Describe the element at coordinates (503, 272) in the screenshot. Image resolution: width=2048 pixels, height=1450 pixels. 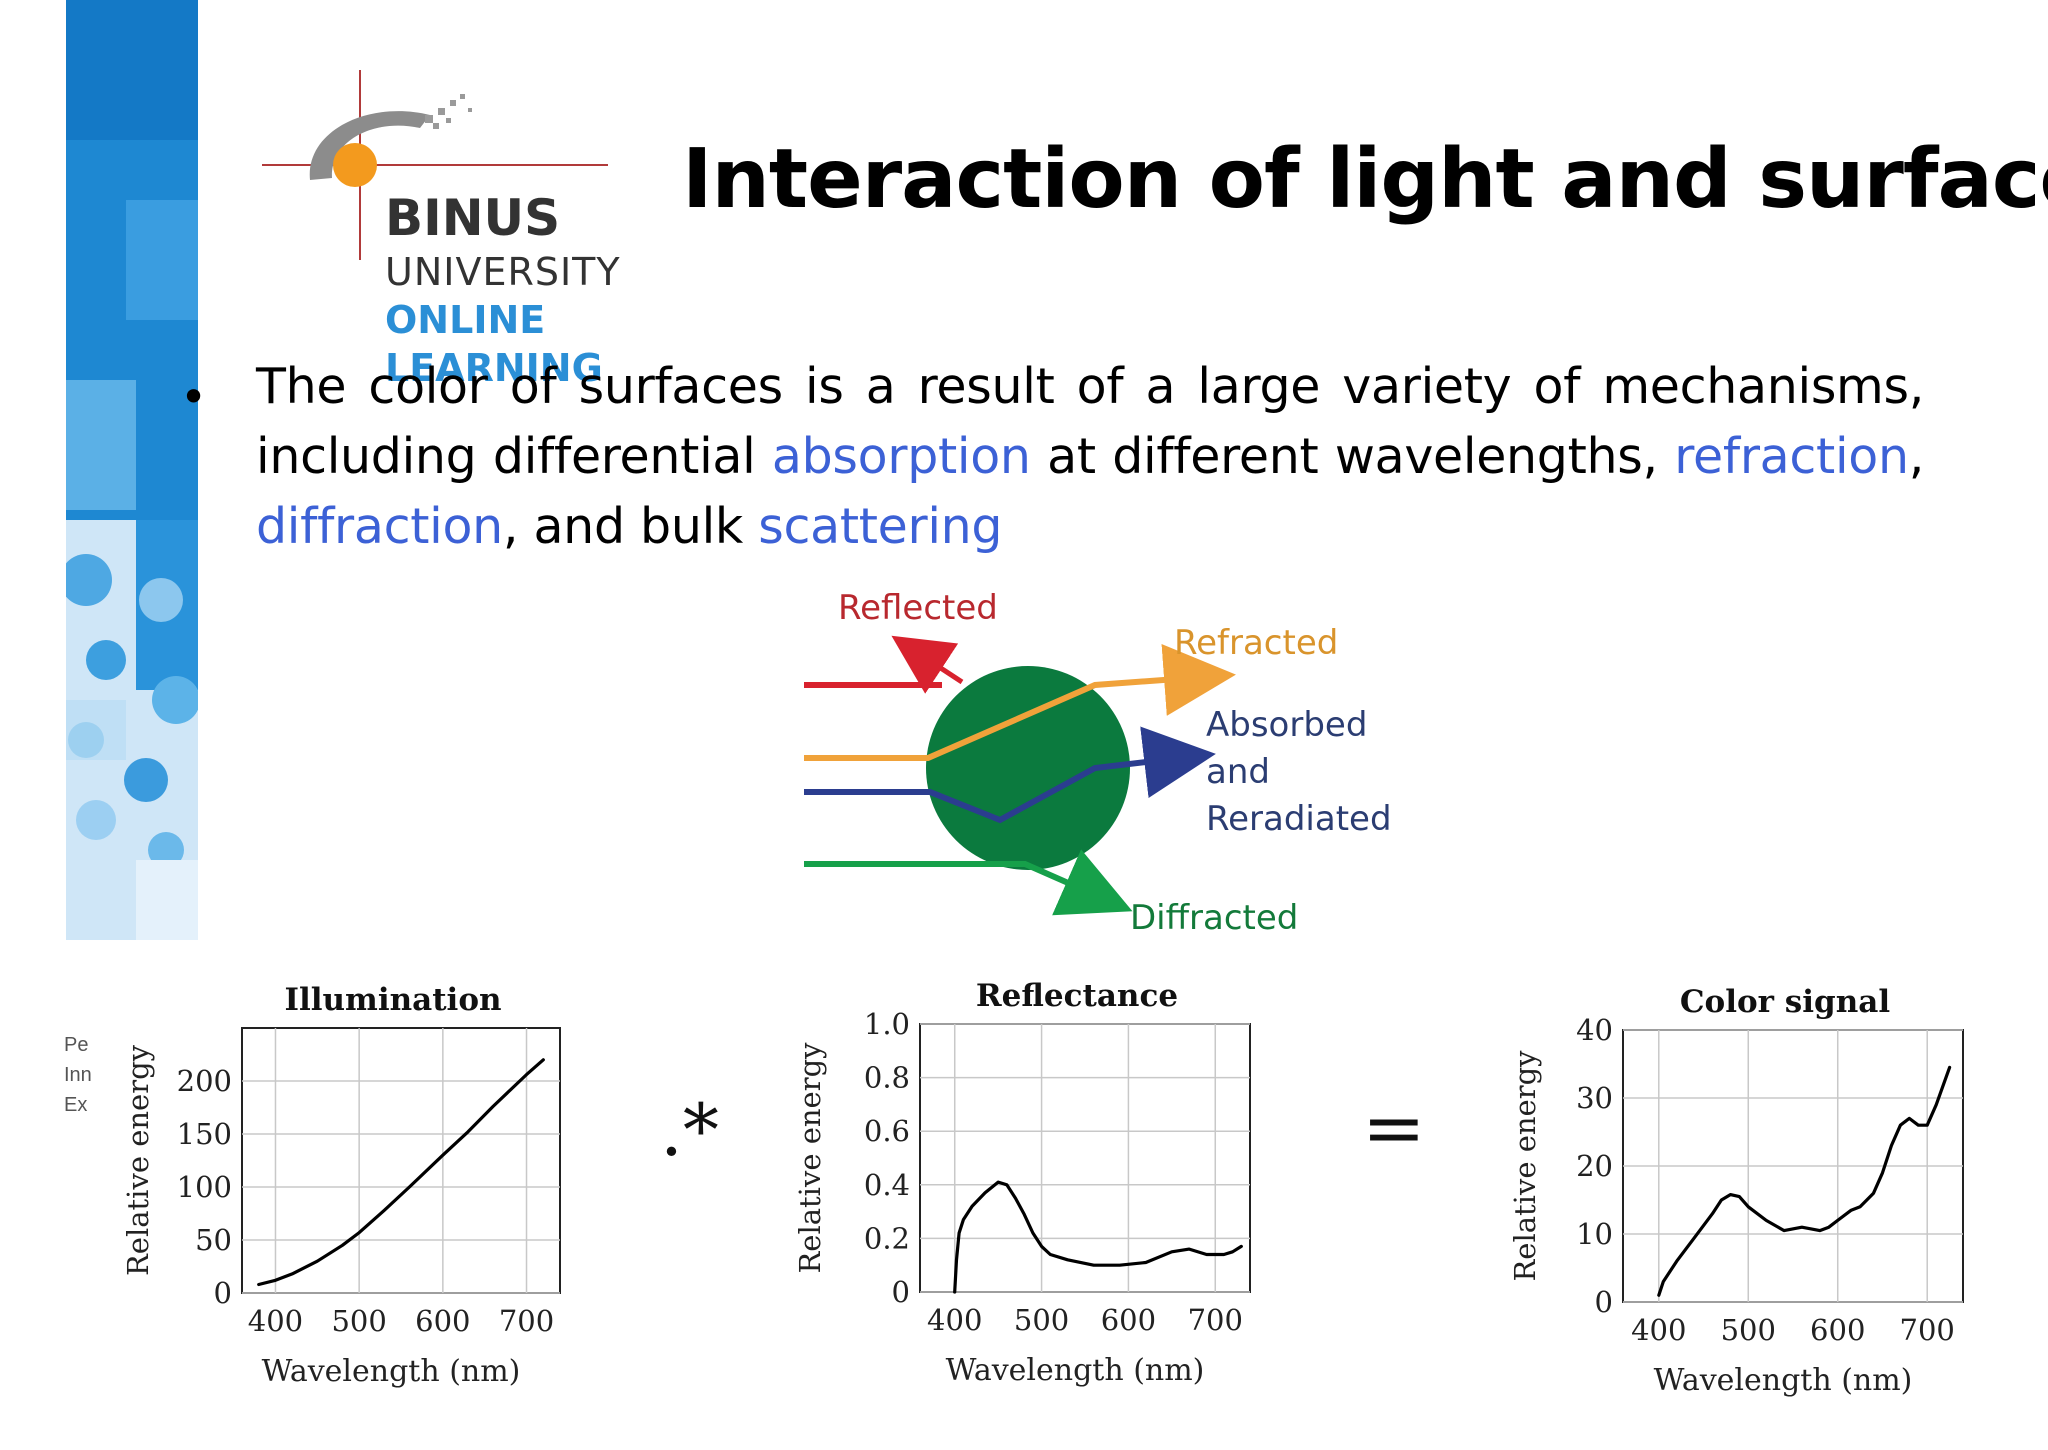
I see `logo-university-text: UNIVERSITY` at that location.